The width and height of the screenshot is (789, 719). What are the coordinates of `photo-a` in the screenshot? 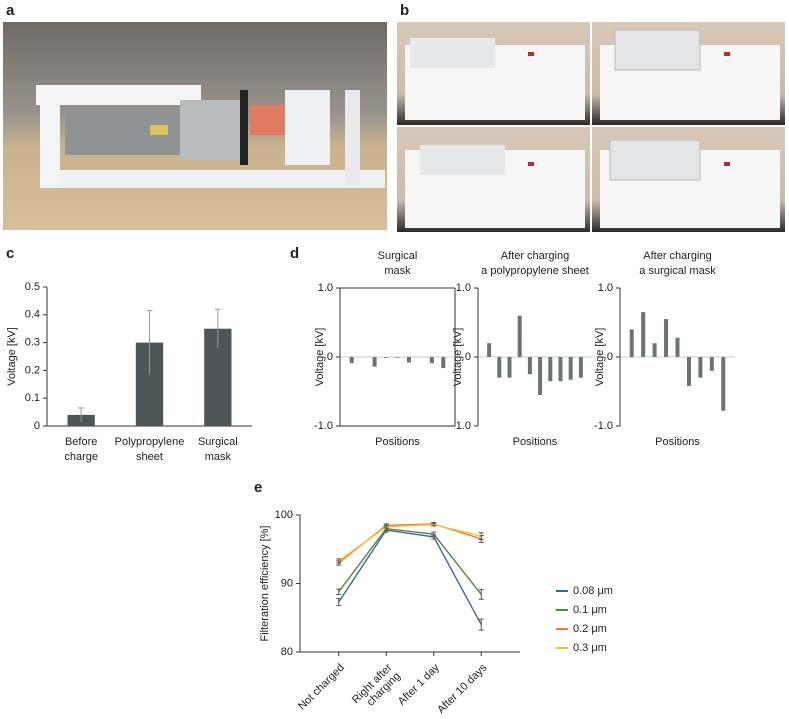 It's located at (195, 126).